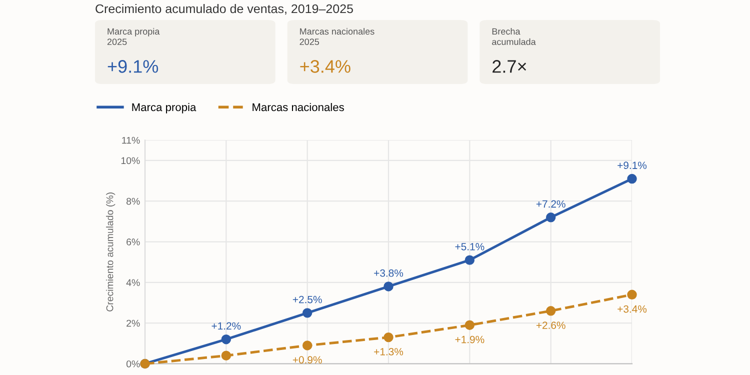 The height and width of the screenshot is (375, 750). I want to click on text: Marca propia 2025, so click(133, 37).